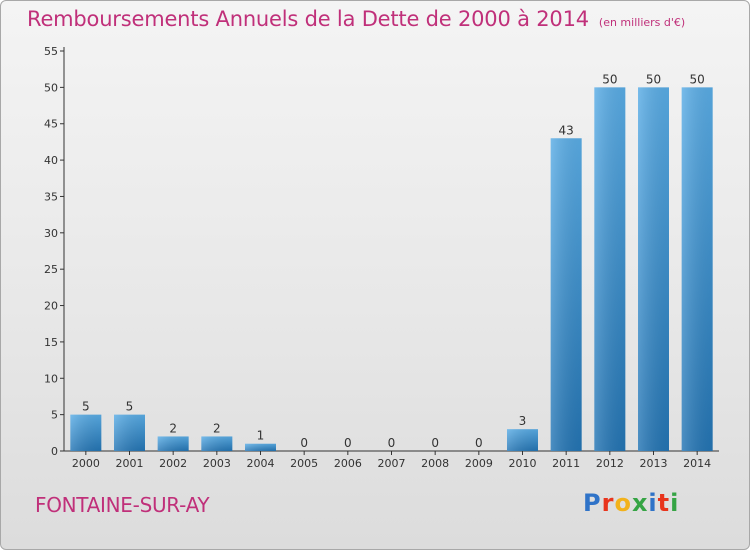 The image size is (750, 550). Describe the element at coordinates (51, 269) in the screenshot. I see `y-tick-label: 25` at that location.